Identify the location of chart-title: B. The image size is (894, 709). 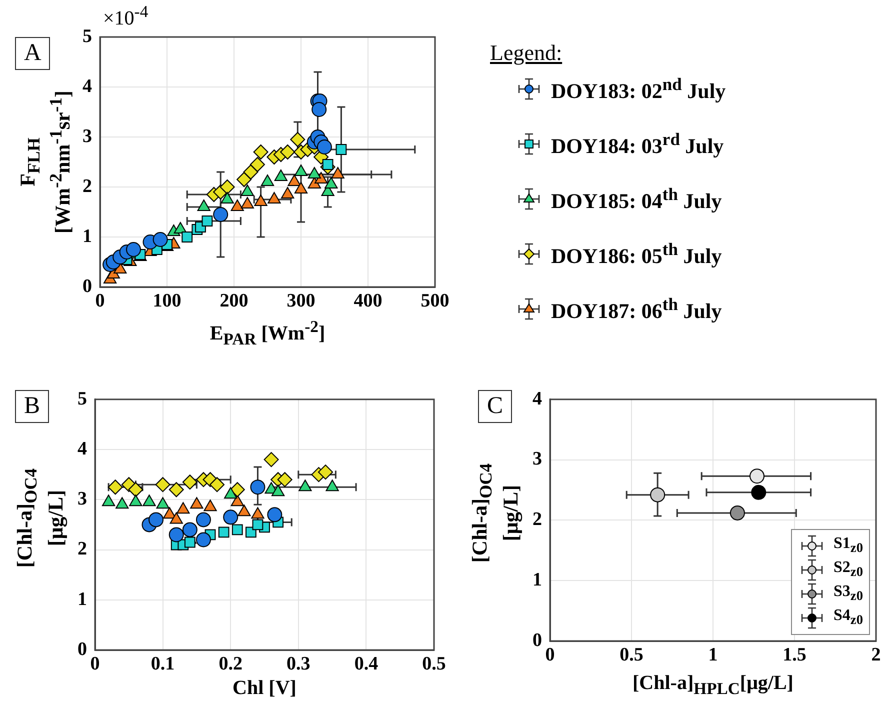
(32, 406).